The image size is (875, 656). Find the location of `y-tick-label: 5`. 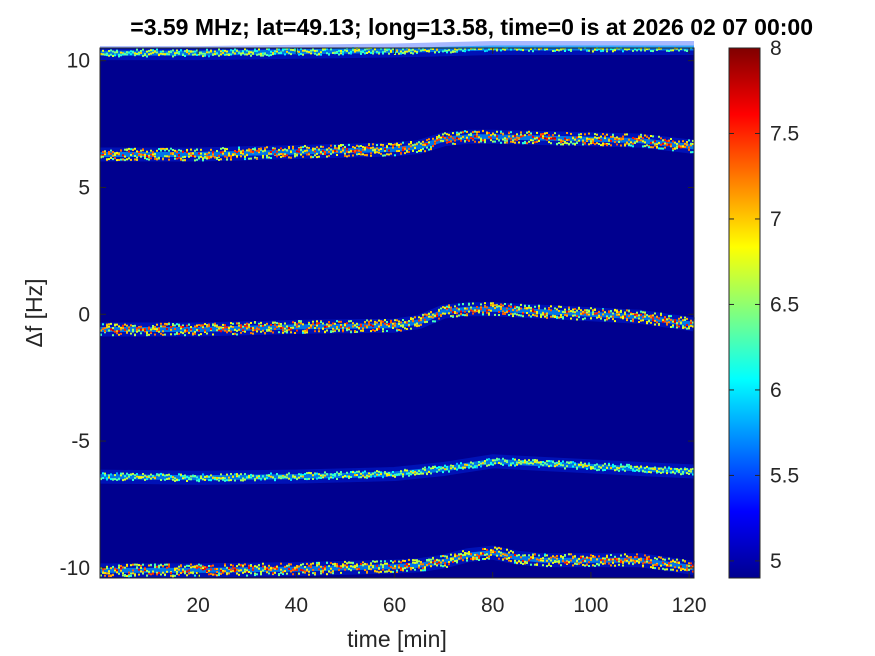

y-tick-label: 5 is located at coordinates (84, 187).